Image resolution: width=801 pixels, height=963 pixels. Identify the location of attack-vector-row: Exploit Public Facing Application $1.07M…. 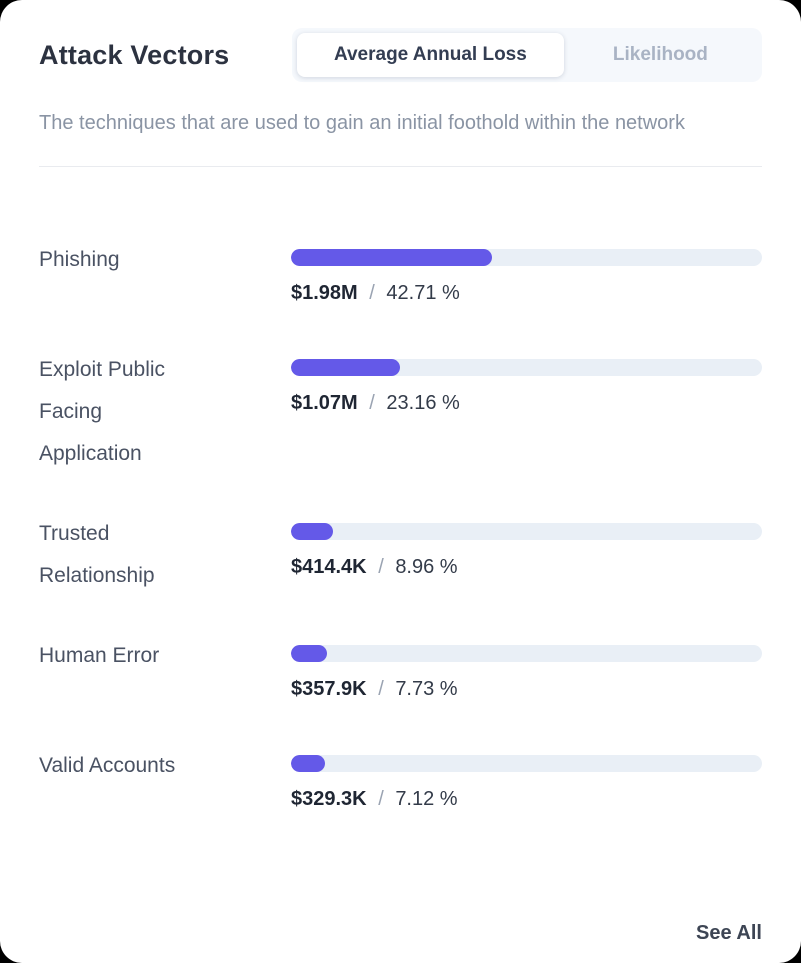
(400, 416).